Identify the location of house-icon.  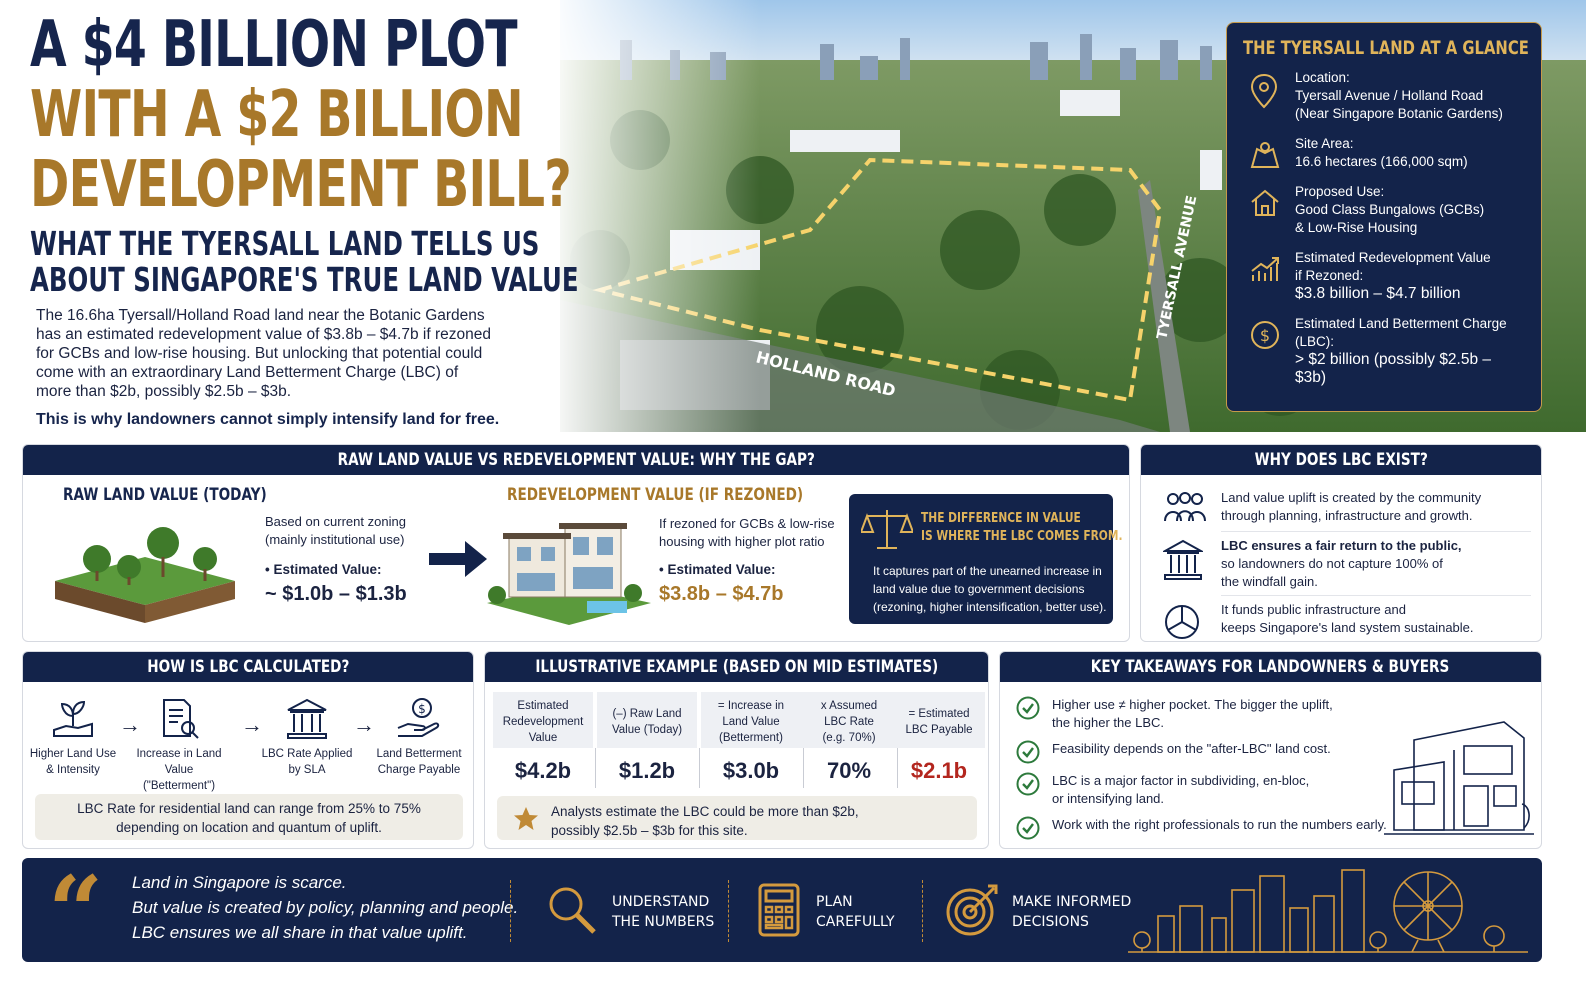
(1265, 202).